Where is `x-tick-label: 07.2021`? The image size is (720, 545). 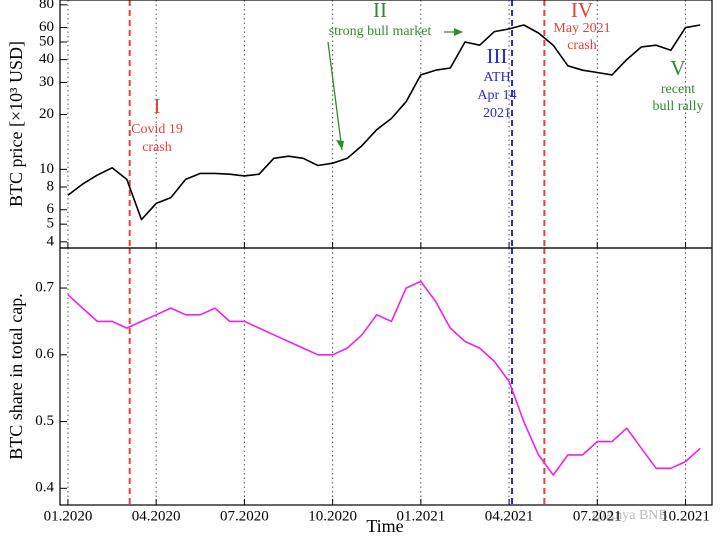 x-tick-label: 07.2021 is located at coordinates (597, 516).